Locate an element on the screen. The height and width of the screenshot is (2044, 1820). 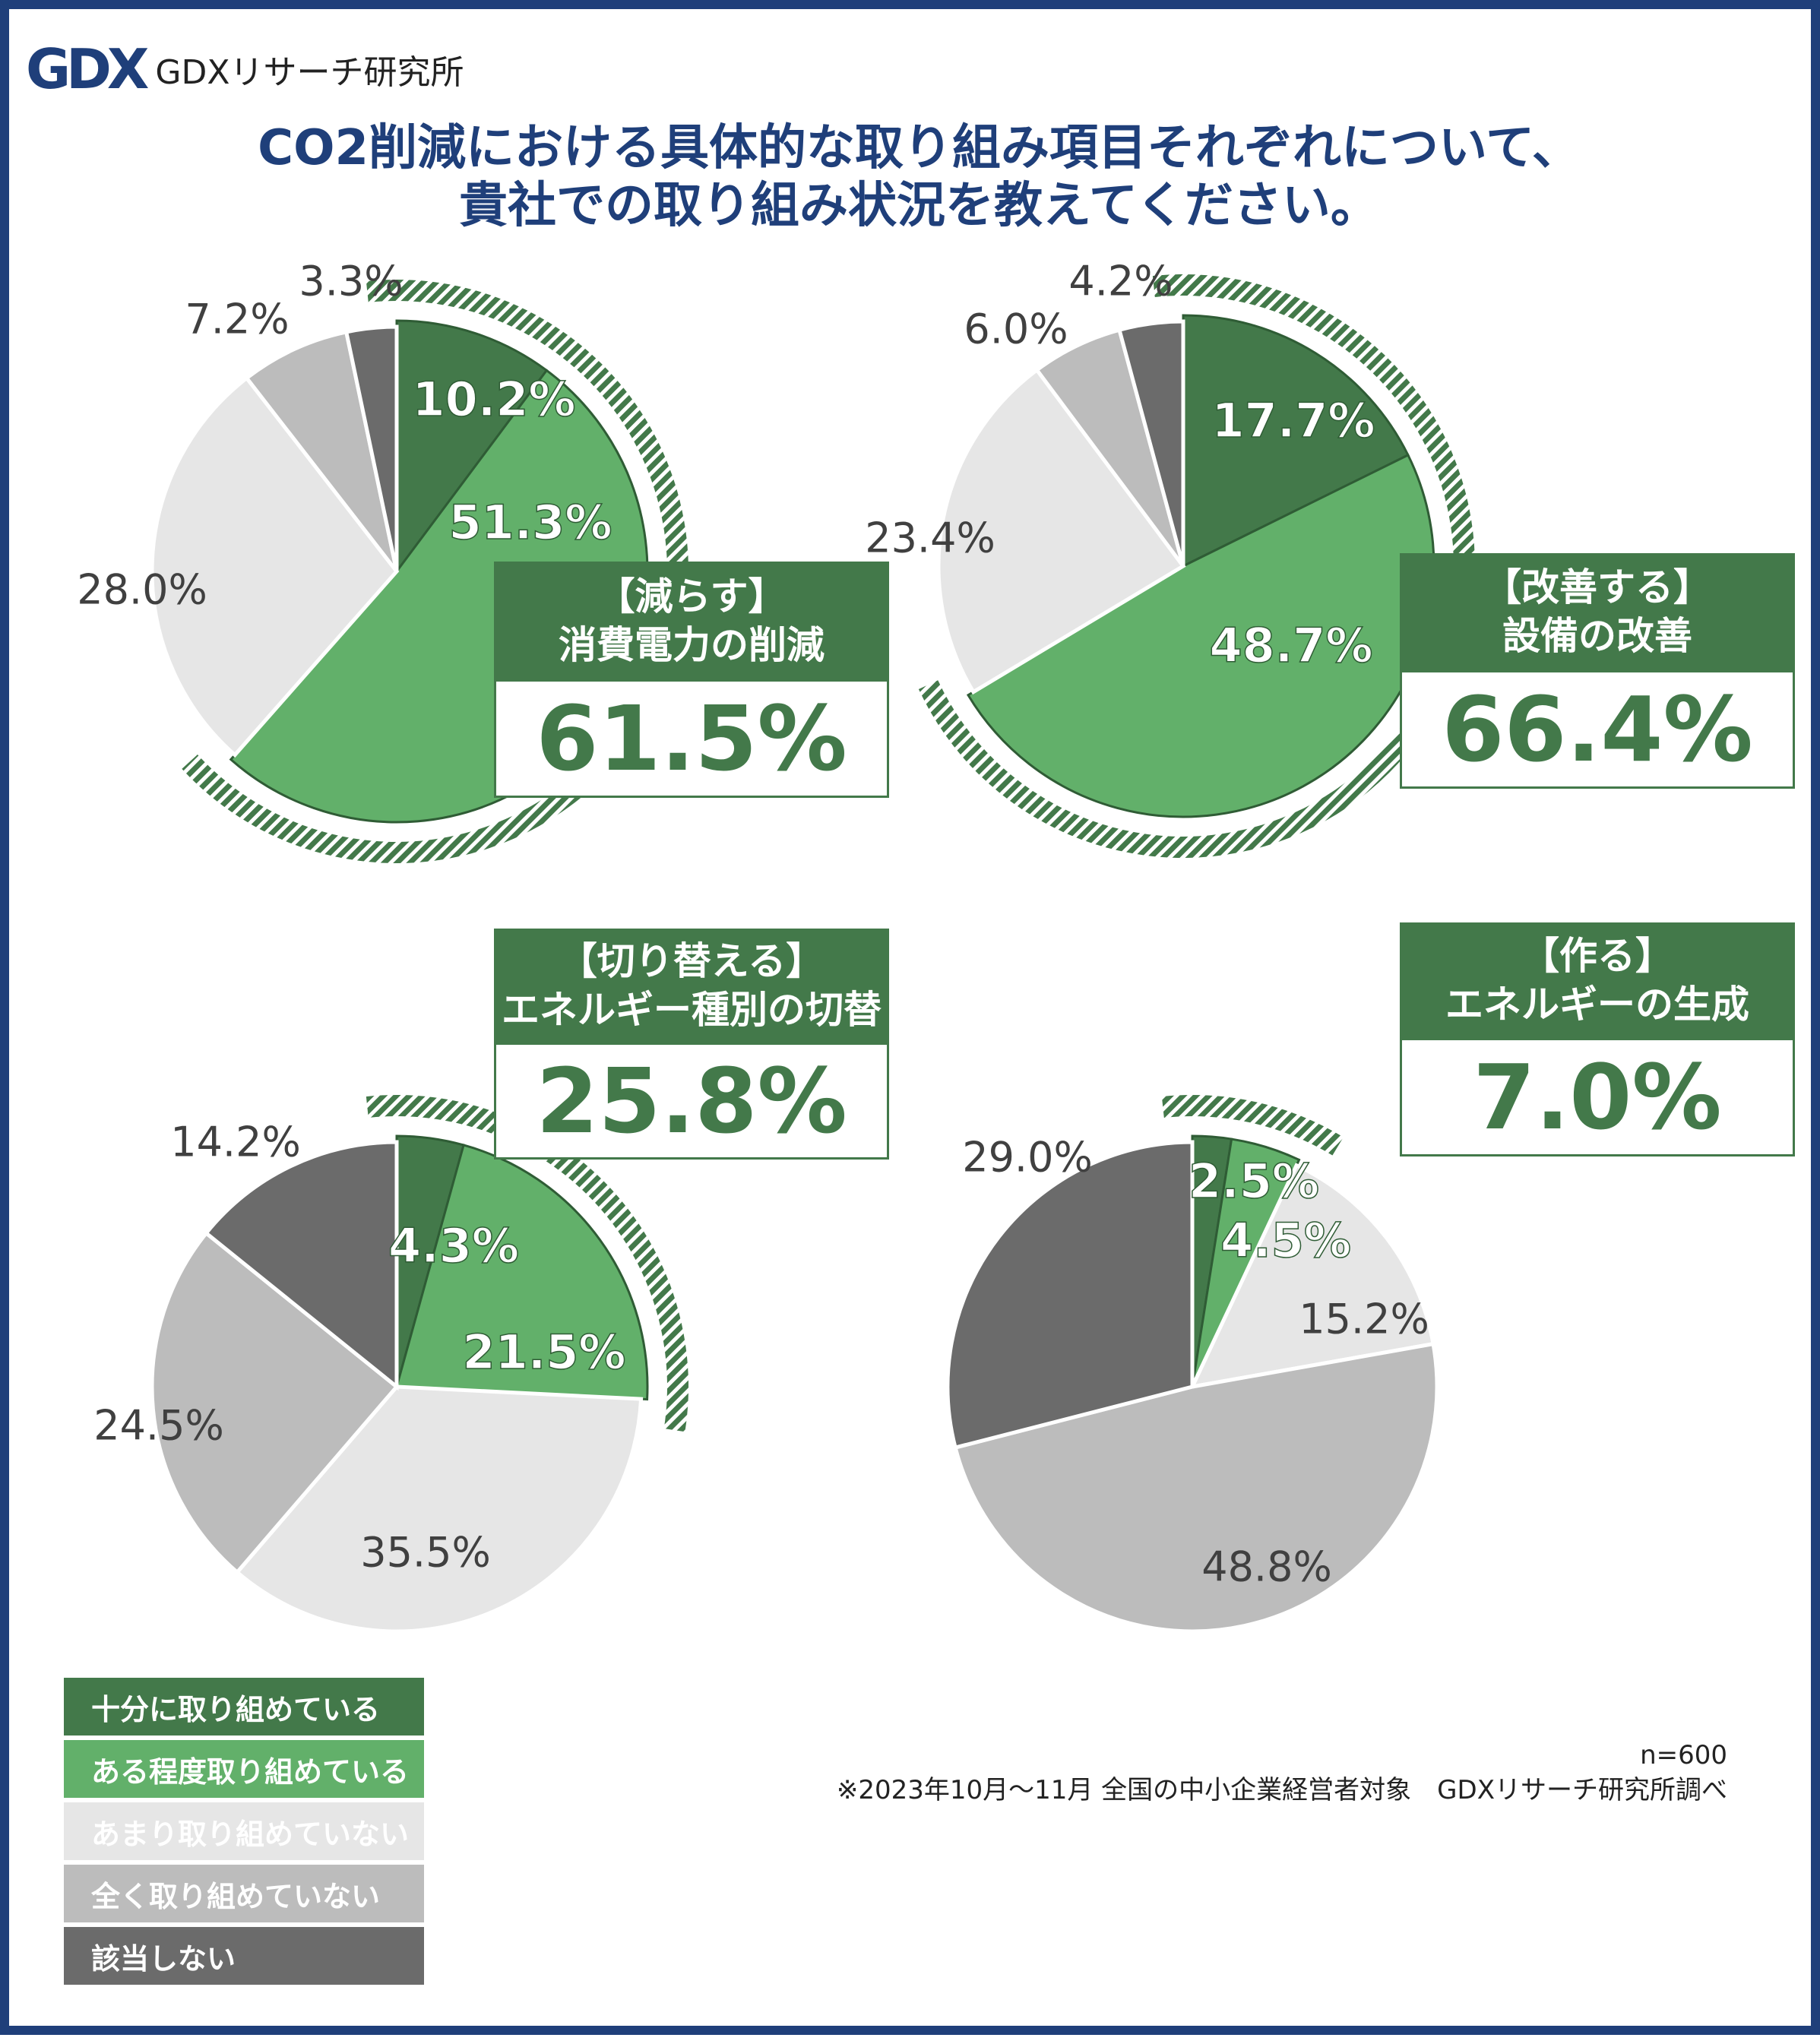
slice-label-na: 3.3% is located at coordinates (351, 281).